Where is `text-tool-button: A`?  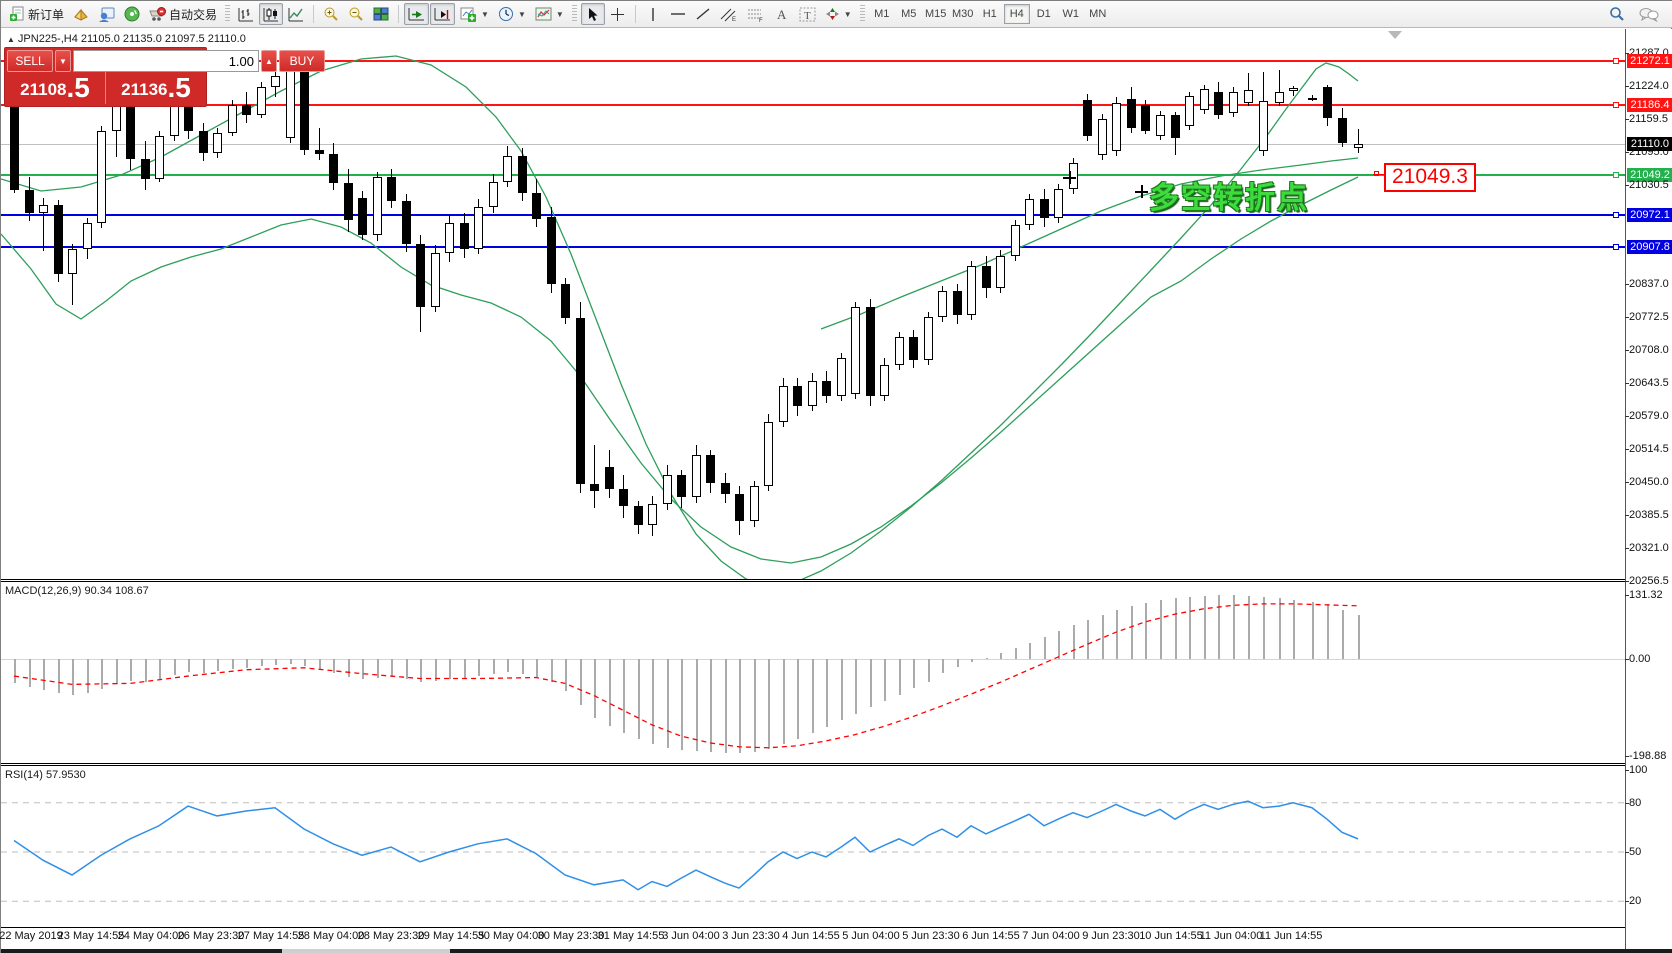
text-tool-button: A is located at coordinates (782, 14).